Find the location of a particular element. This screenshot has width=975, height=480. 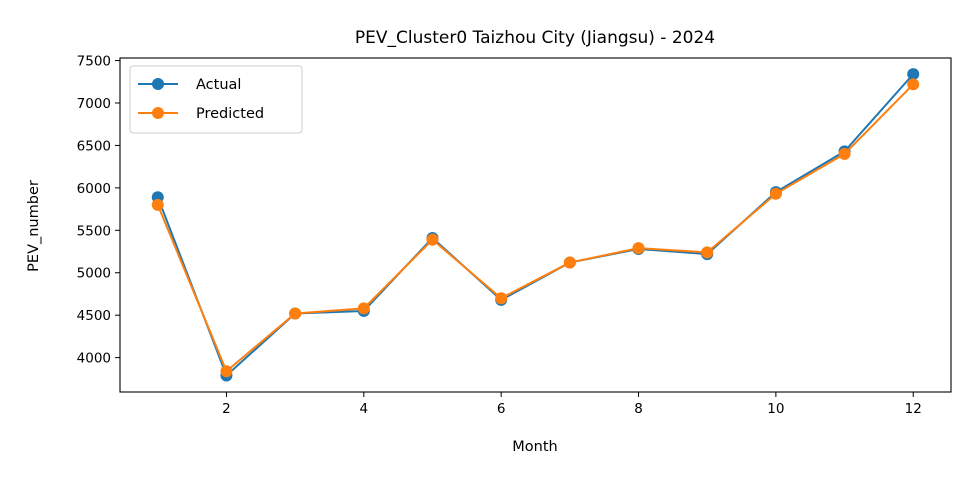

y-axis-title: PEV_number is located at coordinates (34, 226).